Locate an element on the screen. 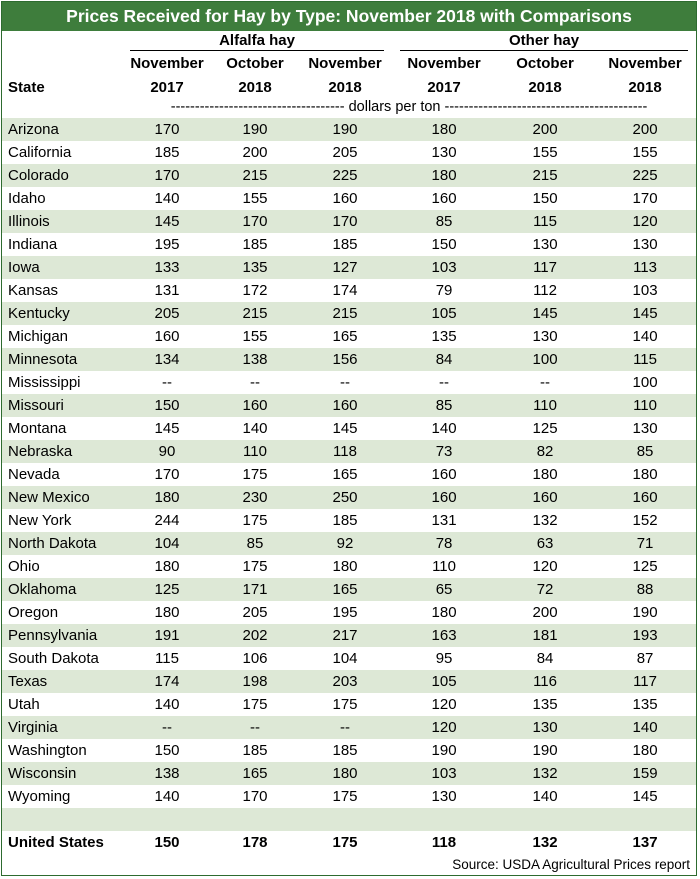 Image resolution: width=700 pixels, height=879 pixels. table-row: Minnesota 134 138 156 84 100 115 is located at coordinates (349, 359).